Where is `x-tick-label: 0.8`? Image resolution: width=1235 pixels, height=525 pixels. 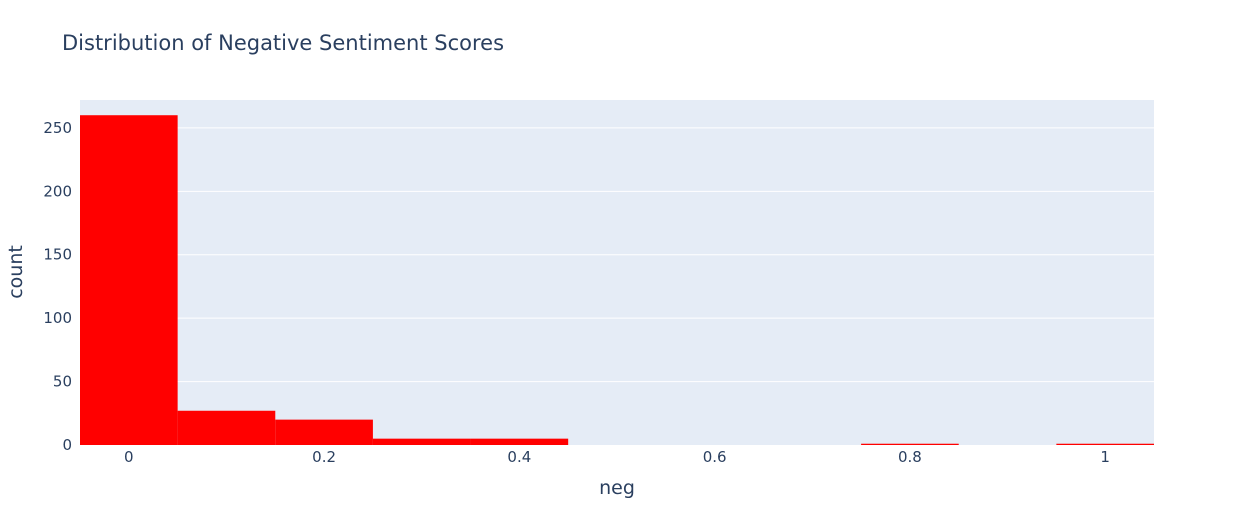 x-tick-label: 0.8 is located at coordinates (910, 457).